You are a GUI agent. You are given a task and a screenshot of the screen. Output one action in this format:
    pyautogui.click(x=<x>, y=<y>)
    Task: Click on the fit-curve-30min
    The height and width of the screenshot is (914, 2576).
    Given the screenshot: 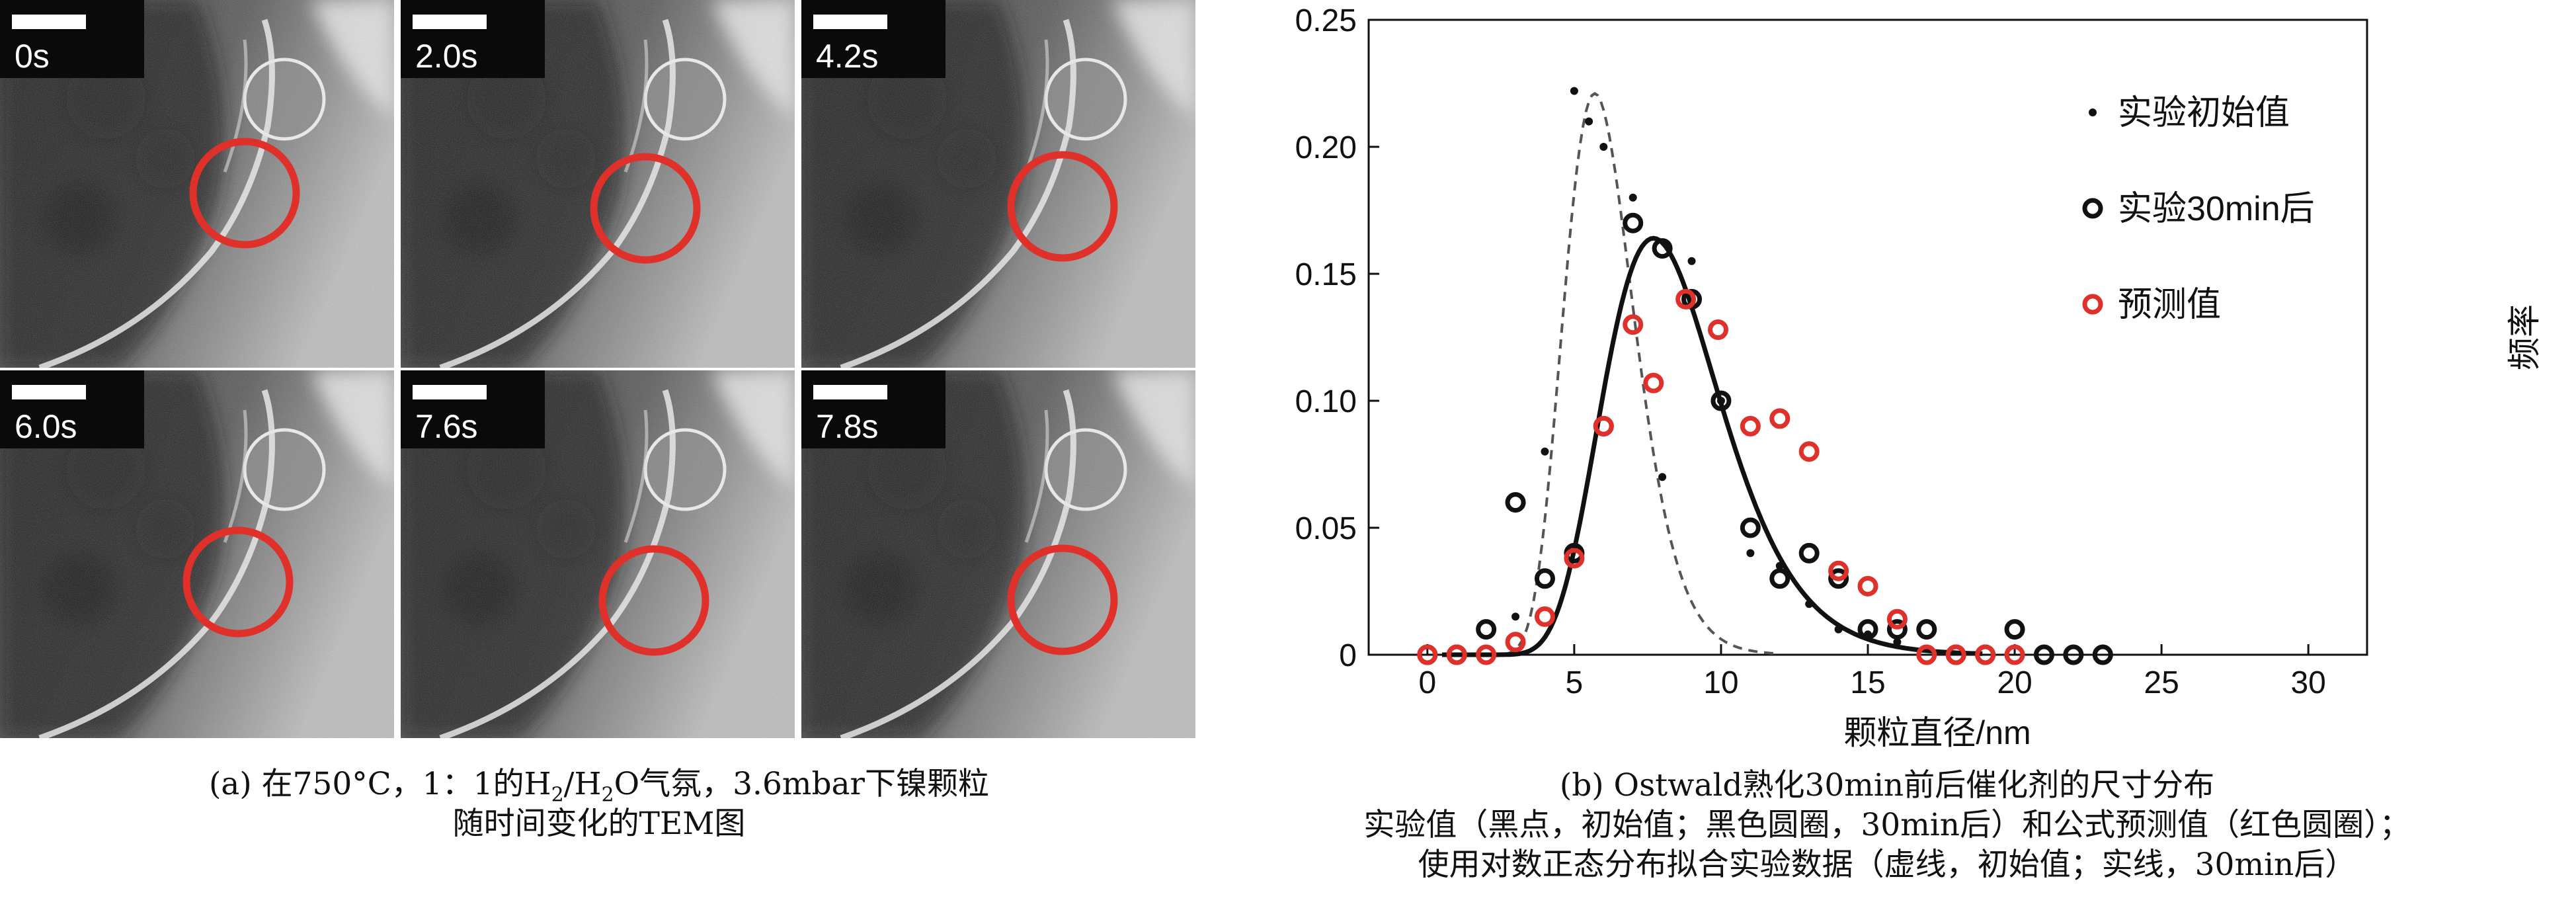 What is the action you would take?
    pyautogui.click(x=1712, y=446)
    